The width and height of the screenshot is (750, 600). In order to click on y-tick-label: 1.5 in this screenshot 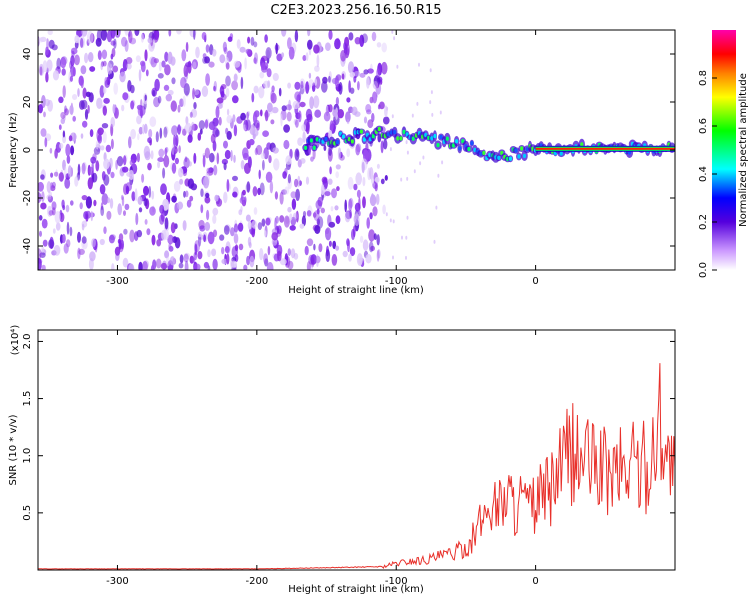, I will do `click(27, 399)`.